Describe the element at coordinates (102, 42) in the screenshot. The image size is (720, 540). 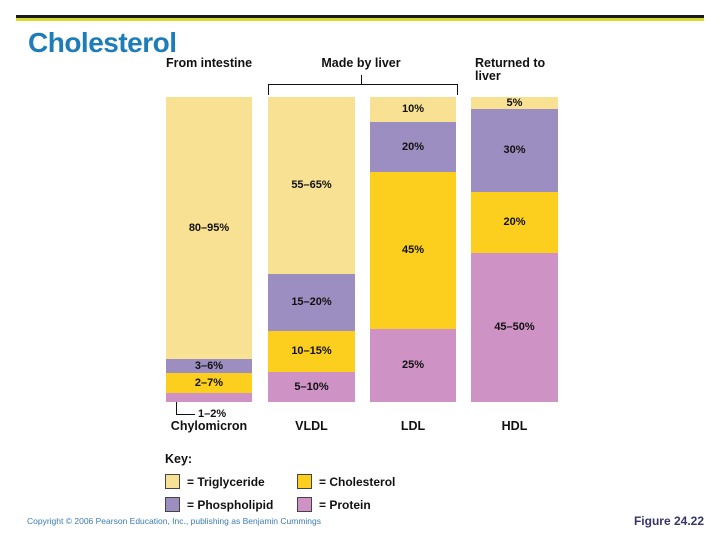
I see `page-title: Cholesterol` at that location.